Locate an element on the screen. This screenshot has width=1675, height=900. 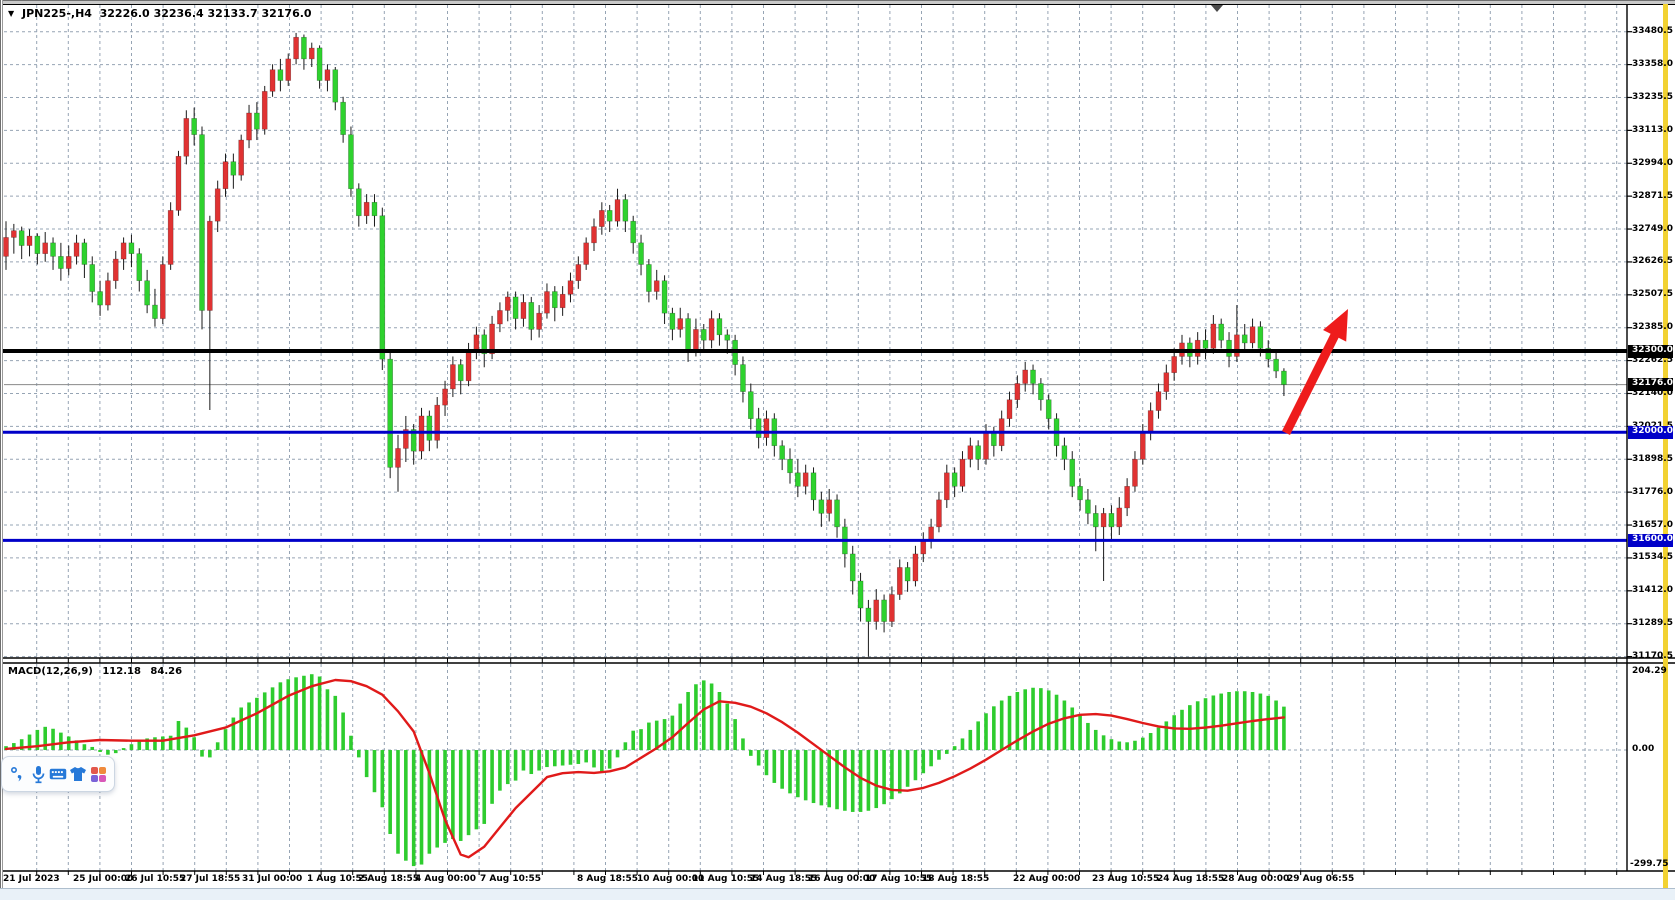
keyboard-icon is located at coordinates (58, 774).